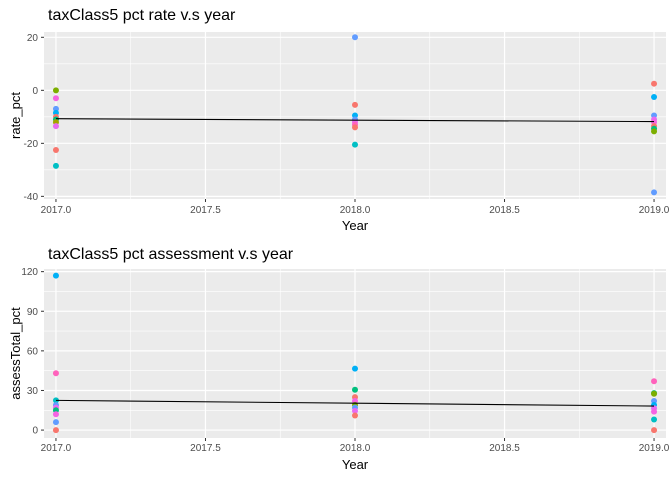 This screenshot has height=485, width=672. I want to click on y-tick-label: -20, so click(31, 144).